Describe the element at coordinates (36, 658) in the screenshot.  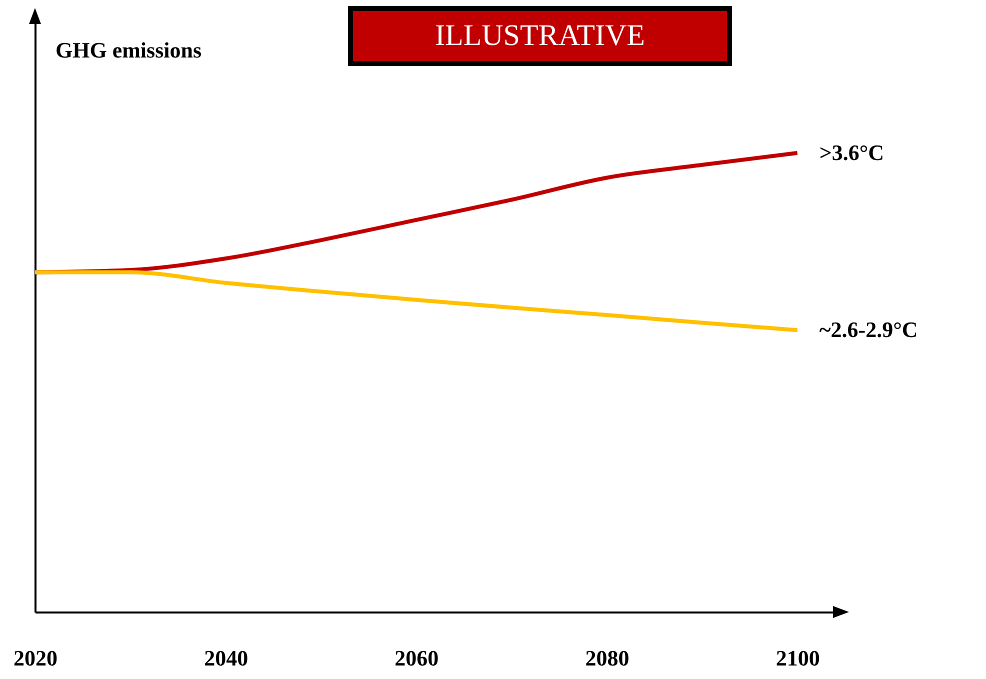
I see `x-tick-label: 2020` at that location.